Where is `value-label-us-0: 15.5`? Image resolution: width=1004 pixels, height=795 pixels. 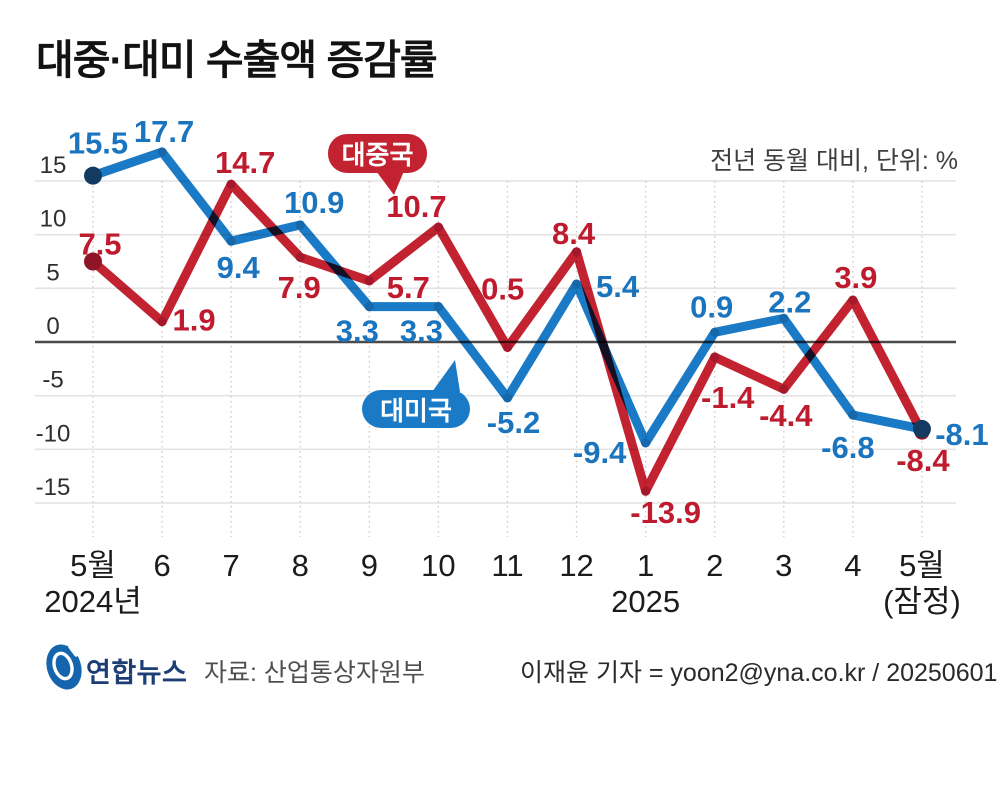 value-label-us-0: 15.5 is located at coordinates (98, 143).